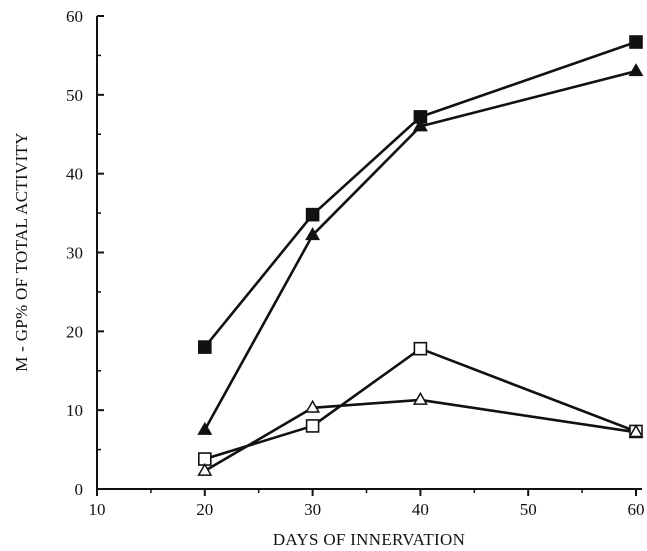 This screenshot has width=647, height=551. I want to click on y-tick-label-10: 10, so click(74, 410).